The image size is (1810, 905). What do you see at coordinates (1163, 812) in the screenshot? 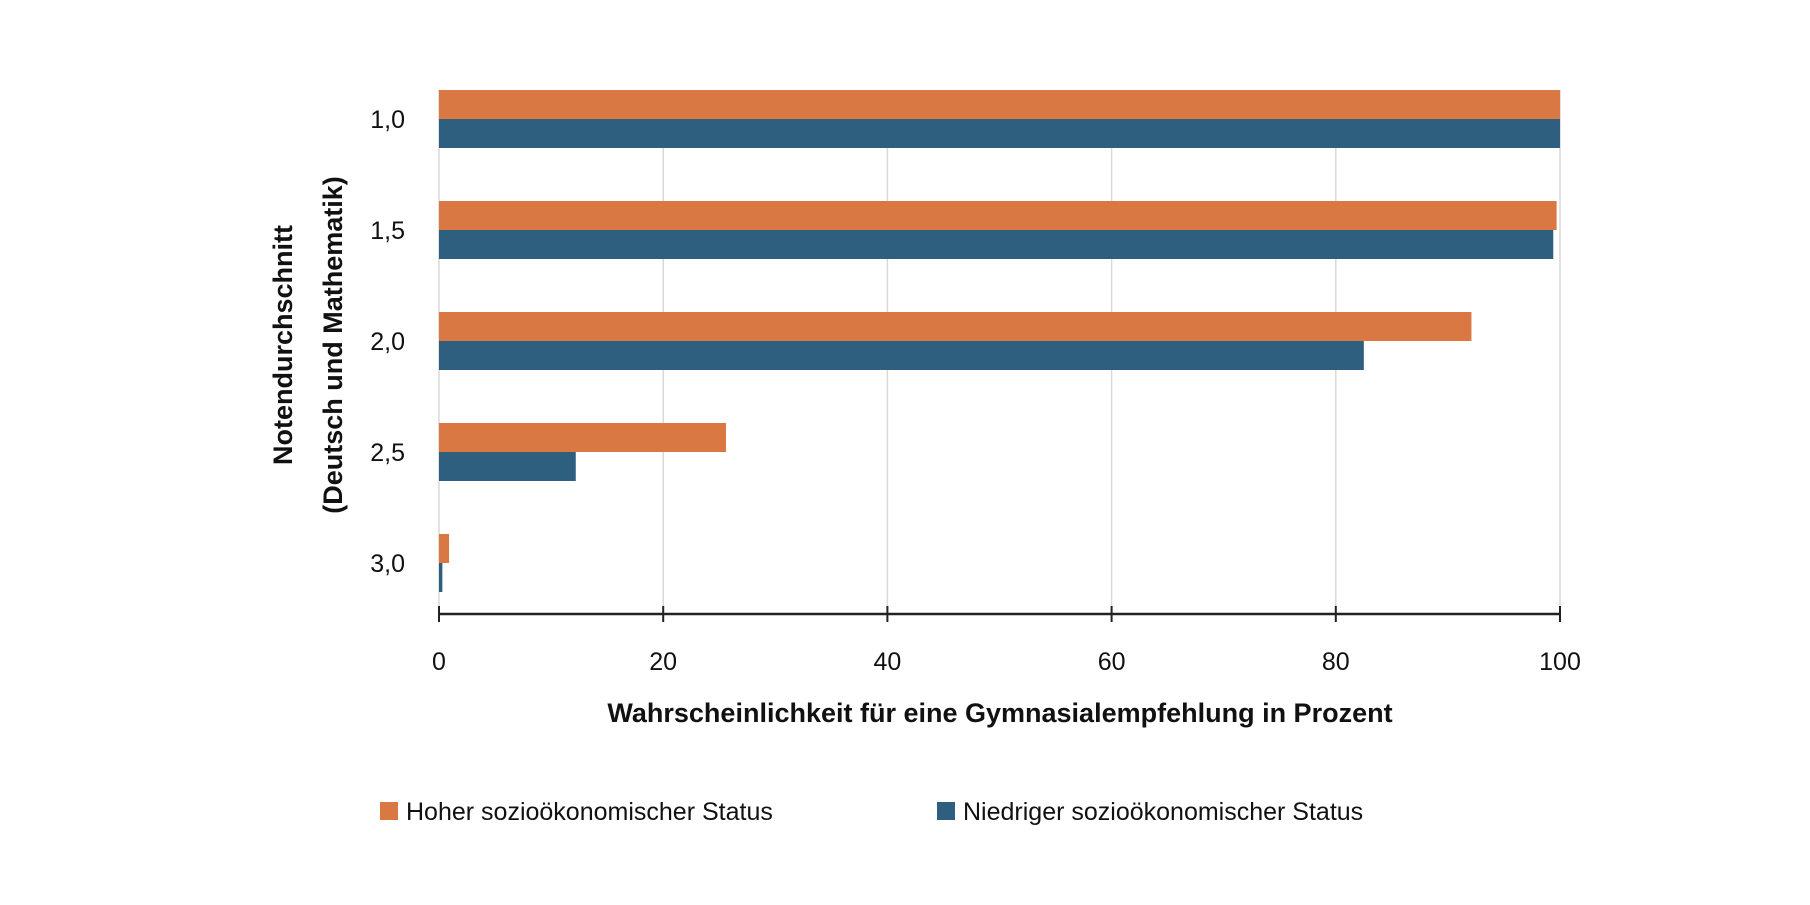
I see `legend-label: Niedriger sozioökonomischer Status` at bounding box center [1163, 812].